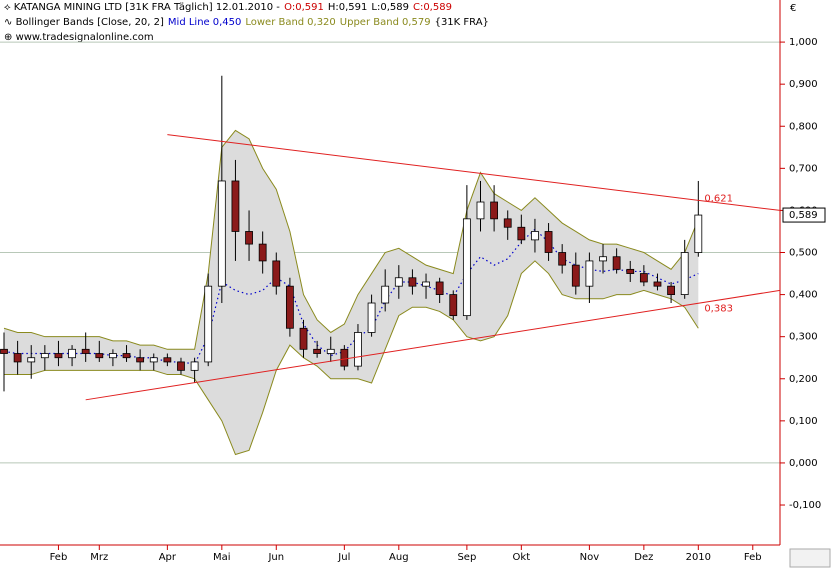 The image size is (835, 569). I want to click on legend-value: 0,450, so click(227, 22).